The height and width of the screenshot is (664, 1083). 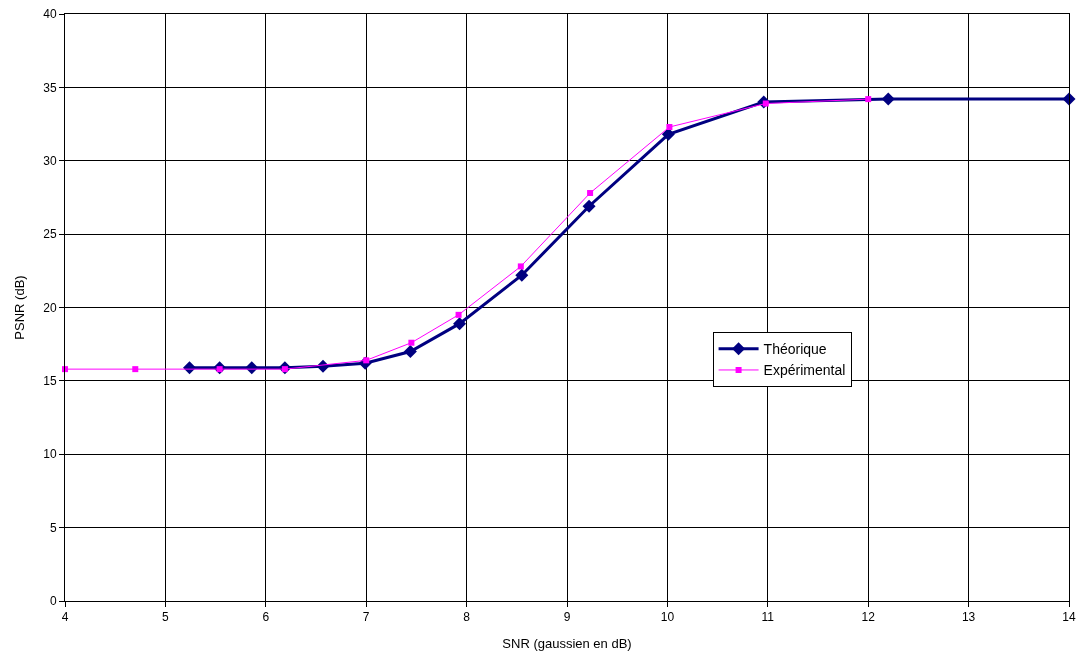 I want to click on y-tick-label: 30, so click(x=50, y=160).